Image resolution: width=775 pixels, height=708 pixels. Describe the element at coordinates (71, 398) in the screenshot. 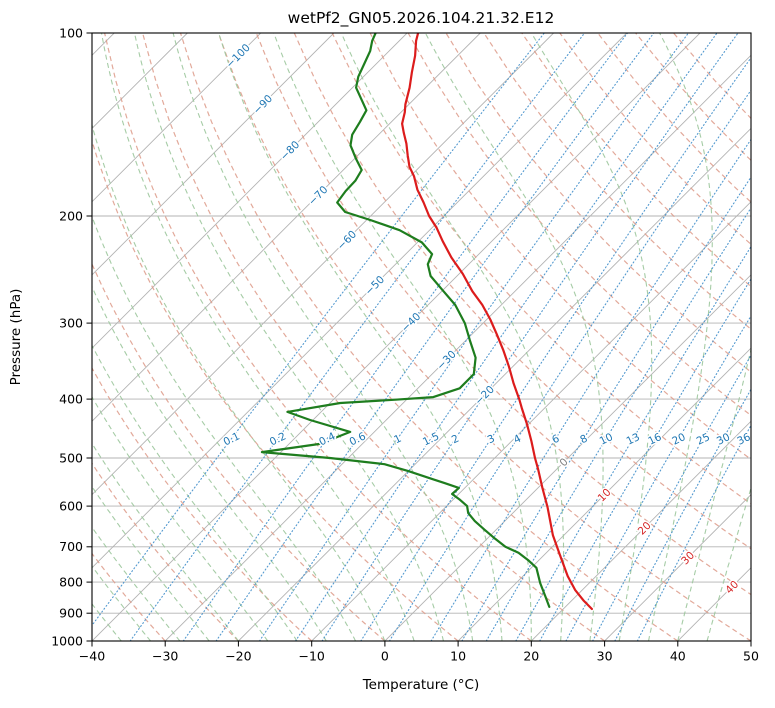

I see `y-tick-label: 400` at that location.